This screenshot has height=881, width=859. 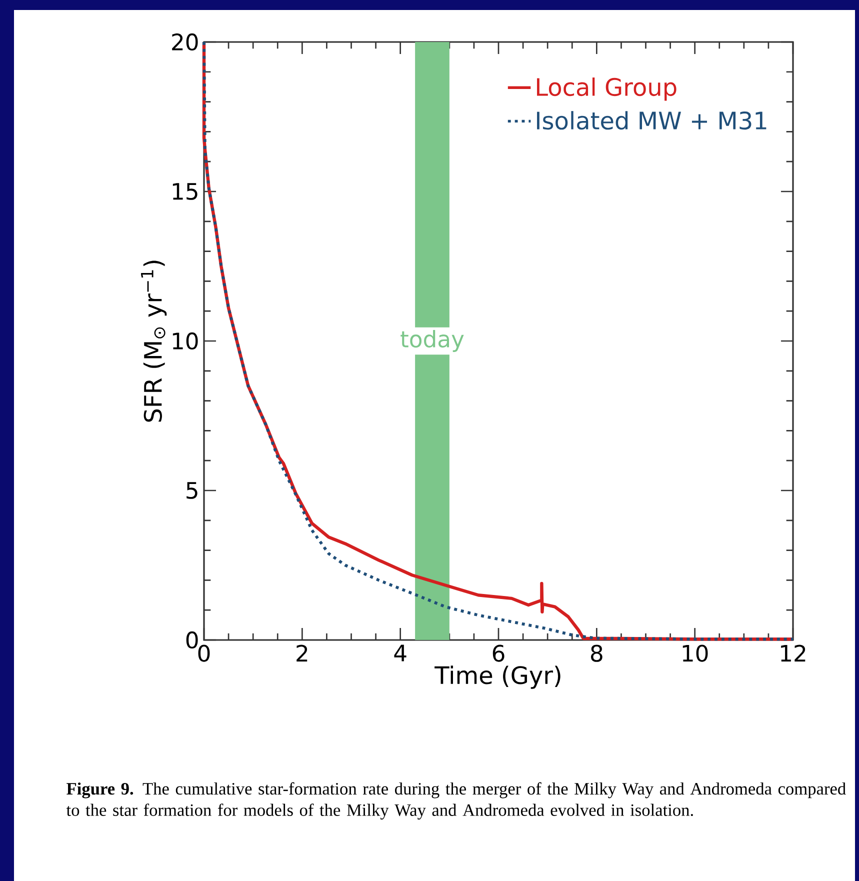 I want to click on x-tick-label: 12, so click(x=793, y=653).